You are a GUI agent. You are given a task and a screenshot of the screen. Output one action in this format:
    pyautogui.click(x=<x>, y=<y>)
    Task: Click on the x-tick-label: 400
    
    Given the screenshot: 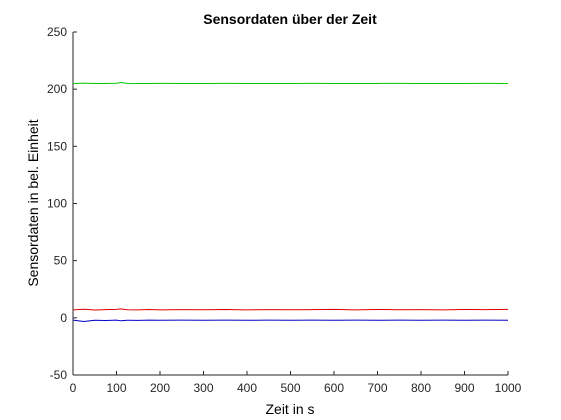 What is the action you would take?
    pyautogui.click(x=247, y=388)
    